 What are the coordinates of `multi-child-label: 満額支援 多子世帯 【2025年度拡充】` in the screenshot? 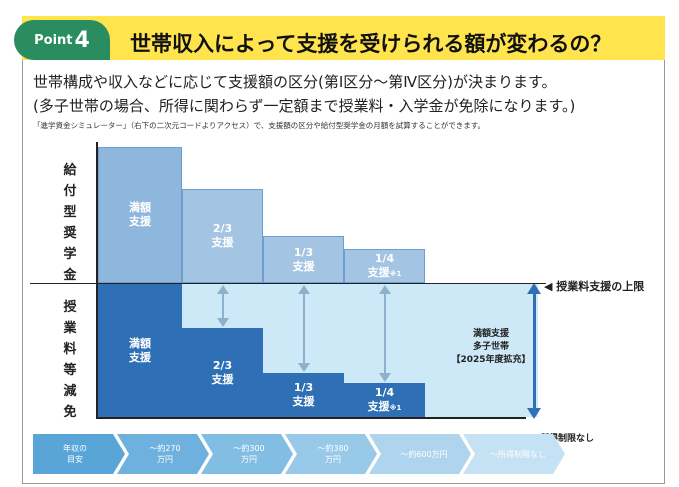 It's located at (491, 347).